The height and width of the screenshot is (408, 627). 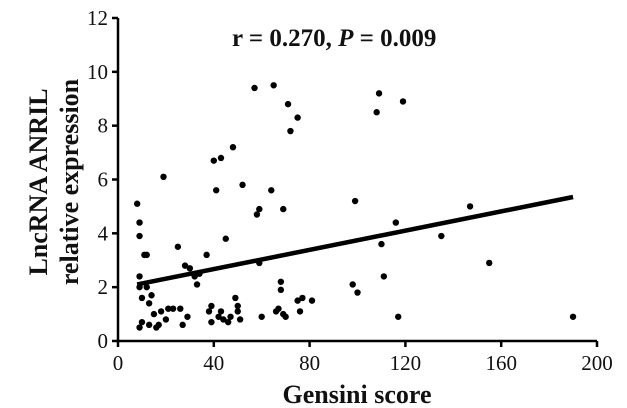 What do you see at coordinates (597, 363) in the screenshot?
I see `x-tick-label: 200` at bounding box center [597, 363].